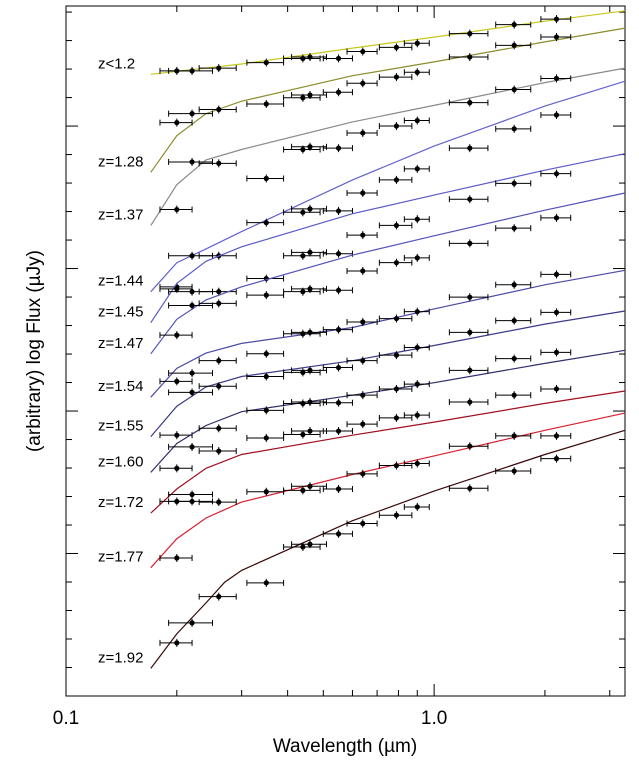  Describe the element at coordinates (120, 461) in the screenshot. I see `series-label: z=1.60` at that location.